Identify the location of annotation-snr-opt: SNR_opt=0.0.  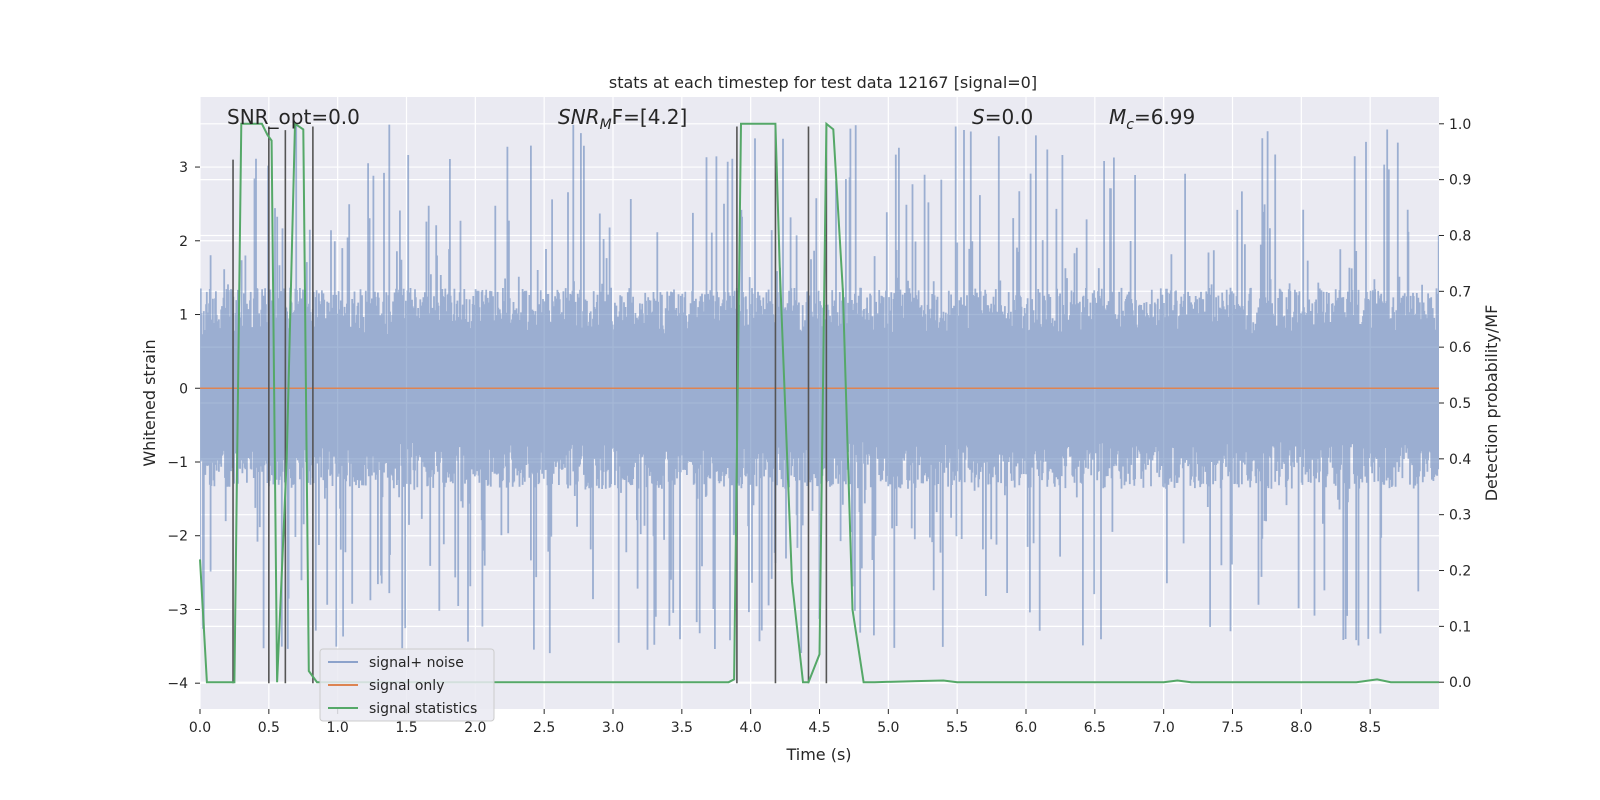
(293, 117).